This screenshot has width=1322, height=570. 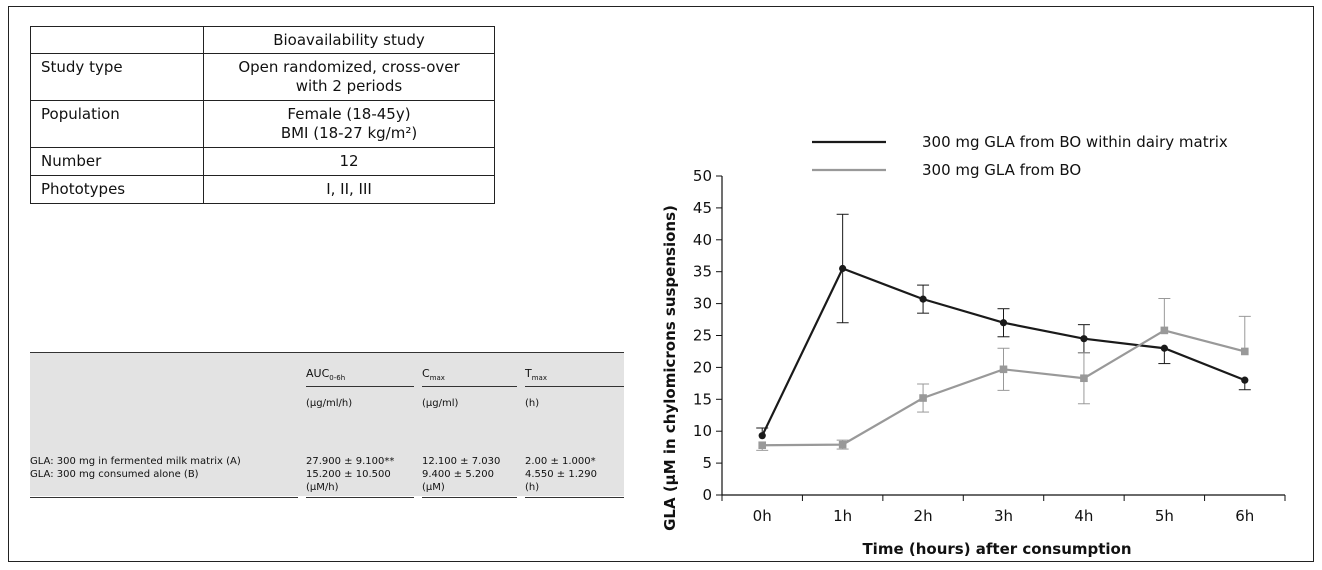 What do you see at coordinates (458, 474) in the screenshot?
I see `table-cell: 9.400 ± 5.200` at bounding box center [458, 474].